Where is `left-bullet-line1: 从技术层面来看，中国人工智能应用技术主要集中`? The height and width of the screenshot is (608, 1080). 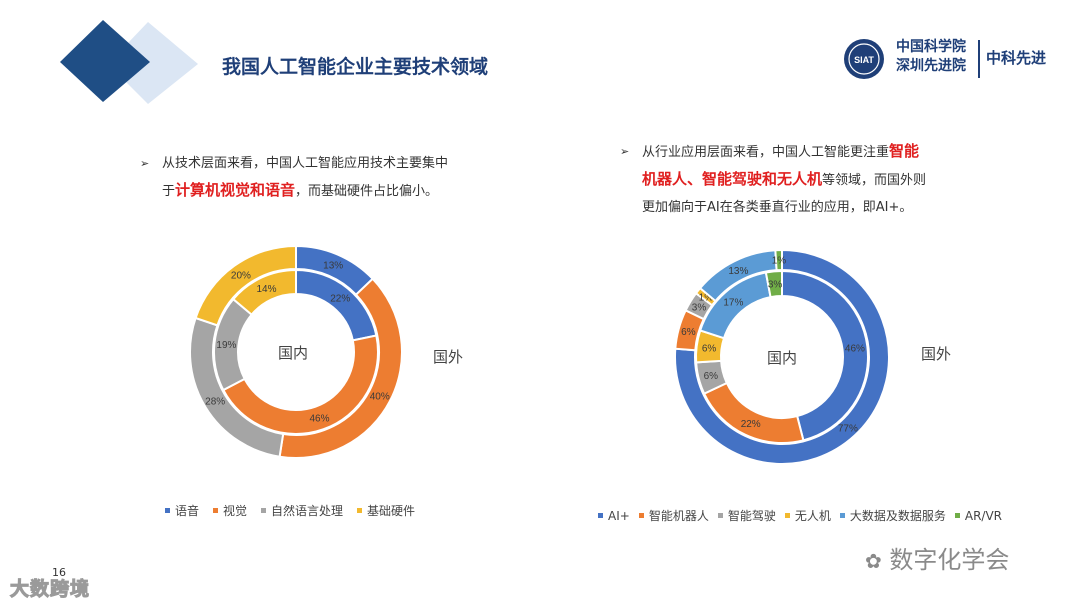
left-bullet-line1: 从技术层面来看，中国人工智能应用技术主要集中 is located at coordinates (305, 163).